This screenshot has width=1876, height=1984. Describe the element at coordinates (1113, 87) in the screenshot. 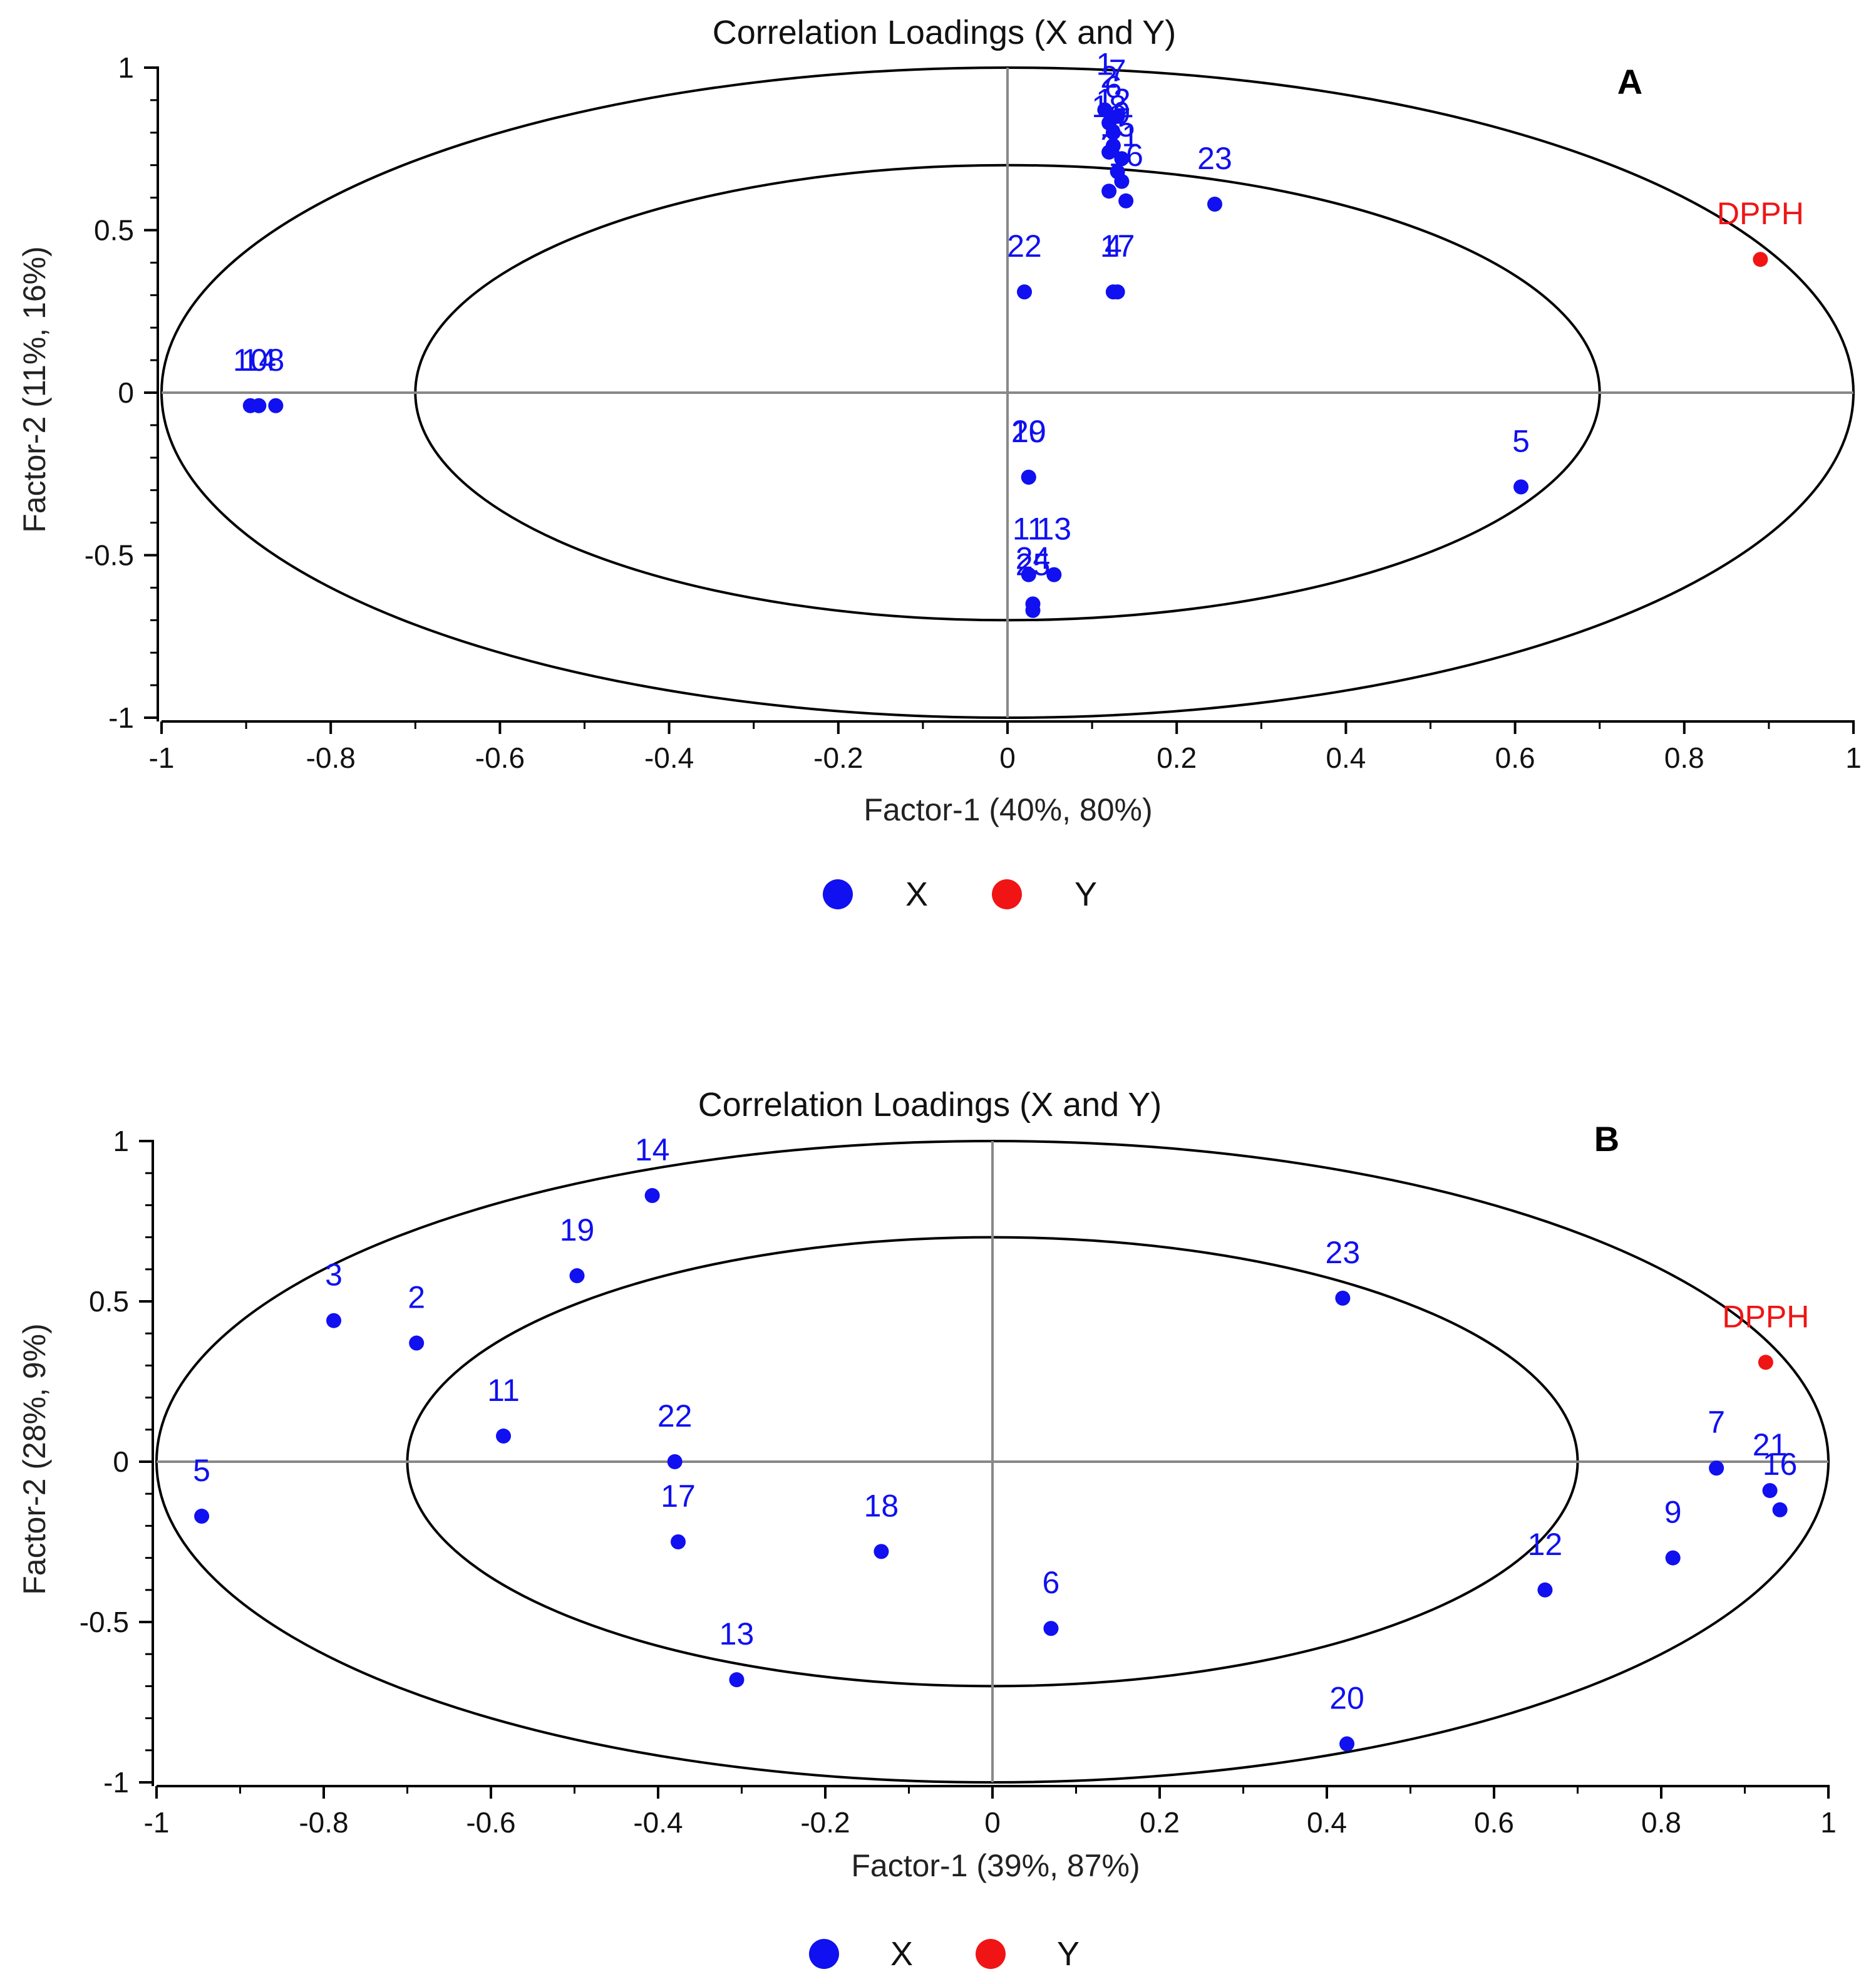

I see `data-point-label: 6` at that location.